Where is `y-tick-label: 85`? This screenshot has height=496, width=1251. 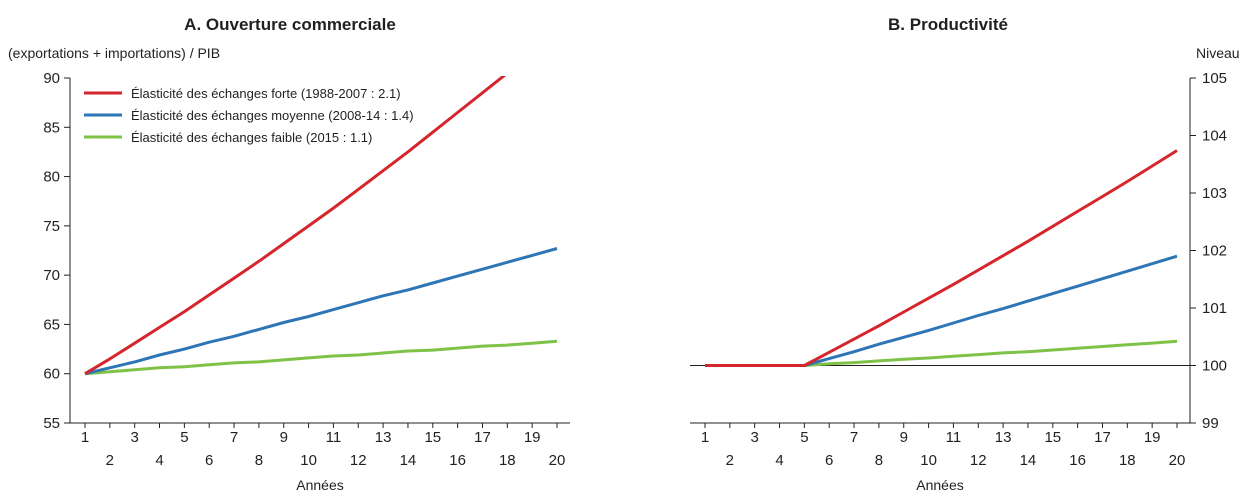 y-tick-label: 85 is located at coordinates (51, 127).